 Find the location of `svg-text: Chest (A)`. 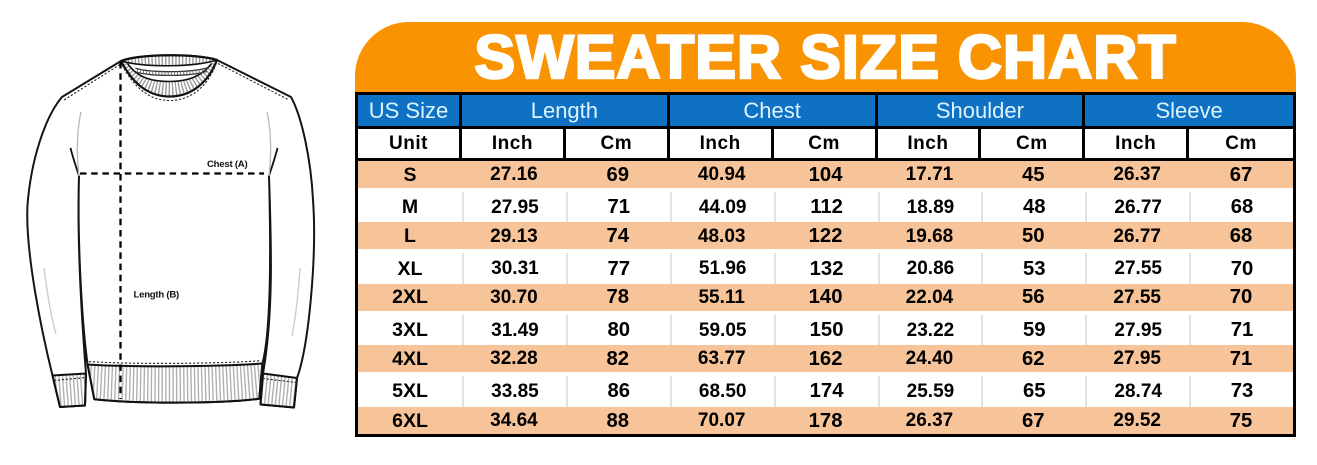

svg-text: Chest (A) is located at coordinates (227, 164).